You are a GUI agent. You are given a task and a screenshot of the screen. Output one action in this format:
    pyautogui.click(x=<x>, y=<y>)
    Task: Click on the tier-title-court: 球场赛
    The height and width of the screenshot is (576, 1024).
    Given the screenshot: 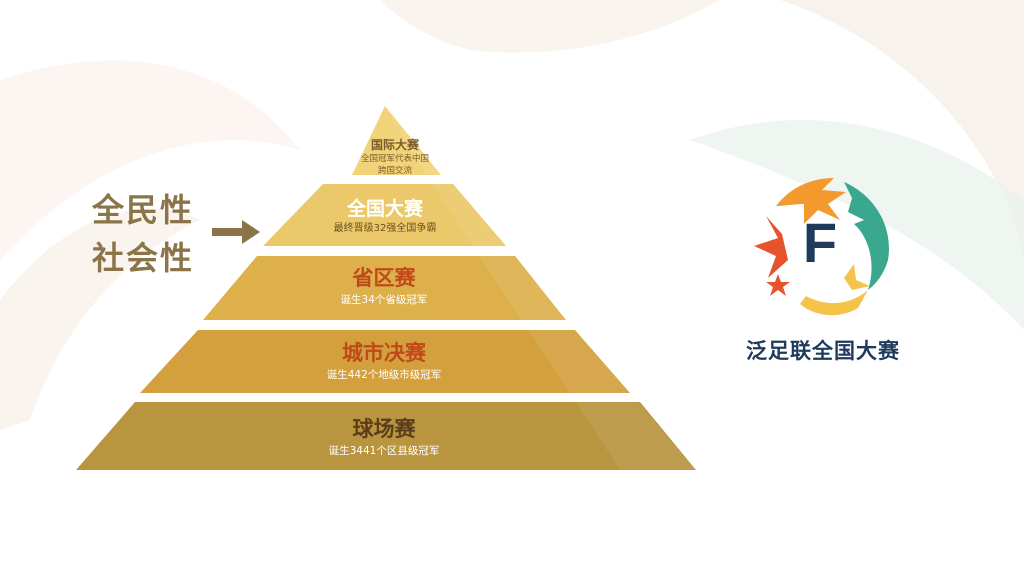 What is the action you would take?
    pyautogui.click(x=384, y=429)
    